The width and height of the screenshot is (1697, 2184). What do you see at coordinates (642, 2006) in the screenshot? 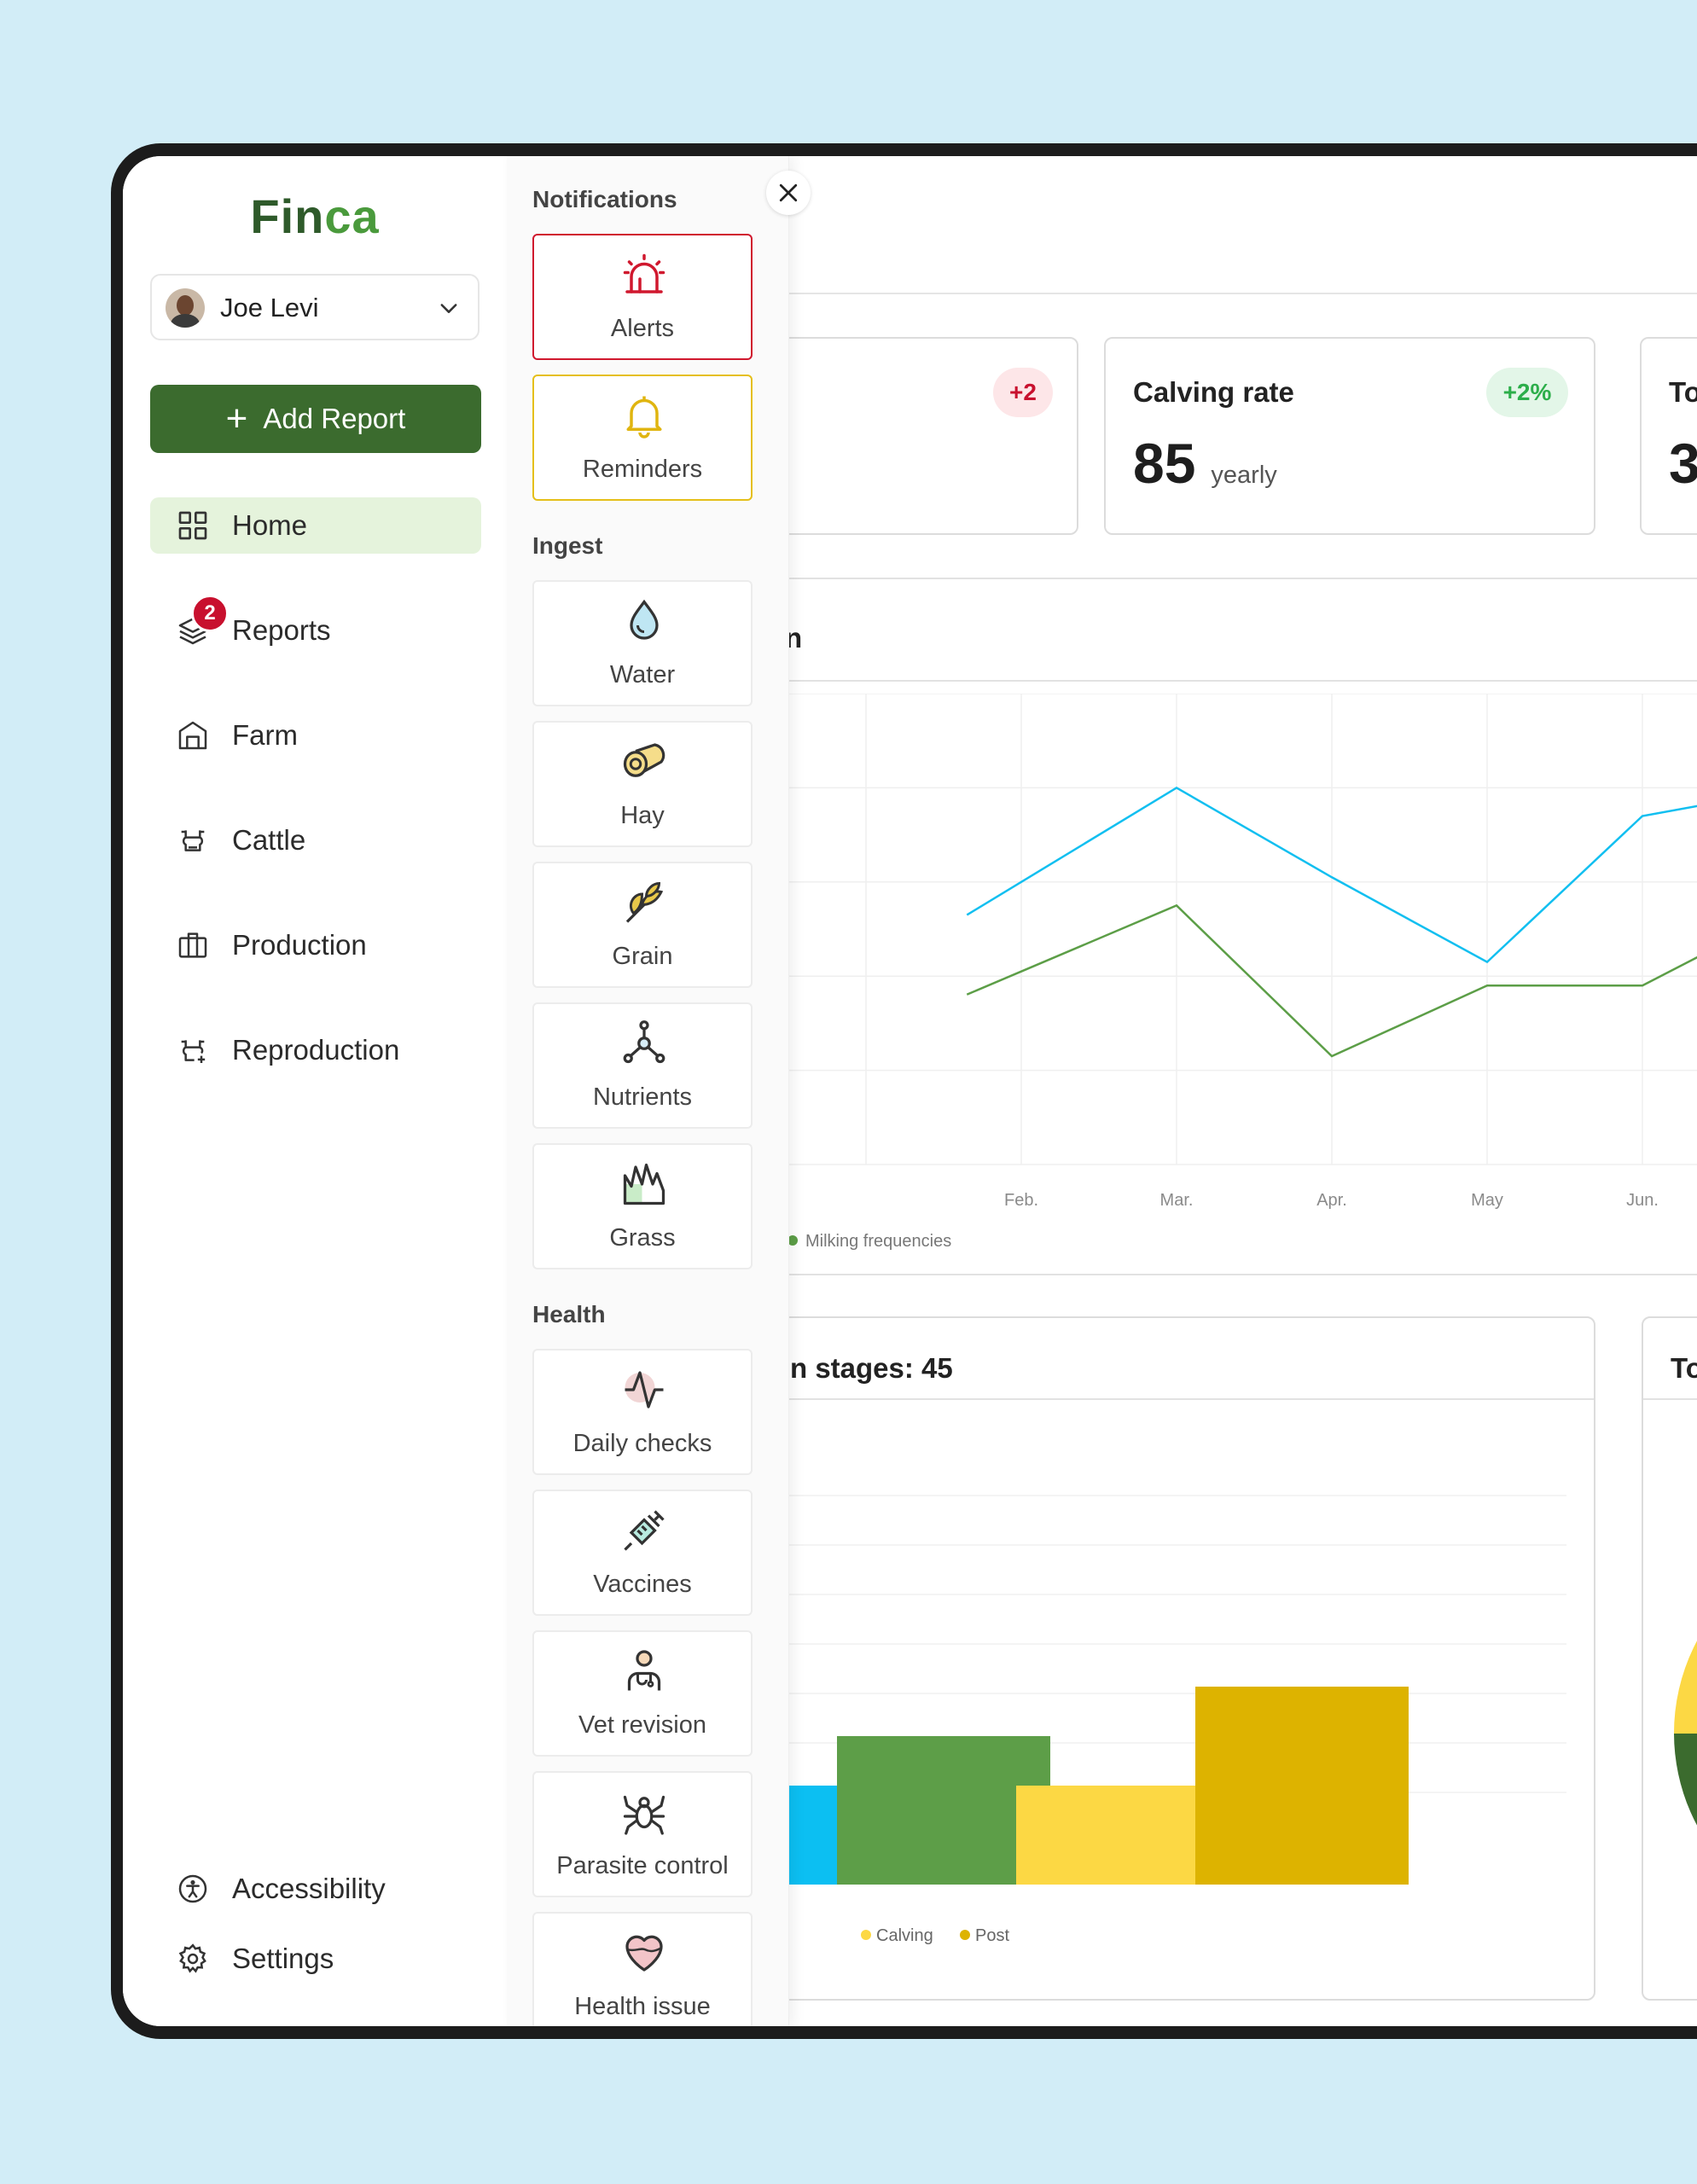
I see `tile-label: Health issue` at bounding box center [642, 2006].